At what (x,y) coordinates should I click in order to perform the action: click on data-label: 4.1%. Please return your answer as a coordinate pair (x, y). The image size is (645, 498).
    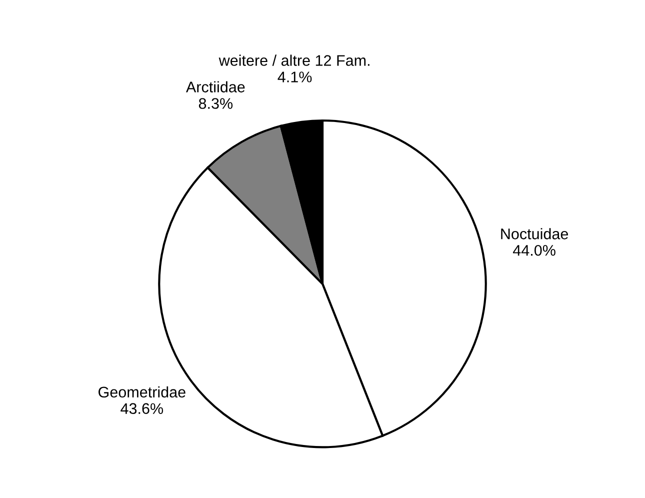
    Looking at the image, I should click on (295, 77).